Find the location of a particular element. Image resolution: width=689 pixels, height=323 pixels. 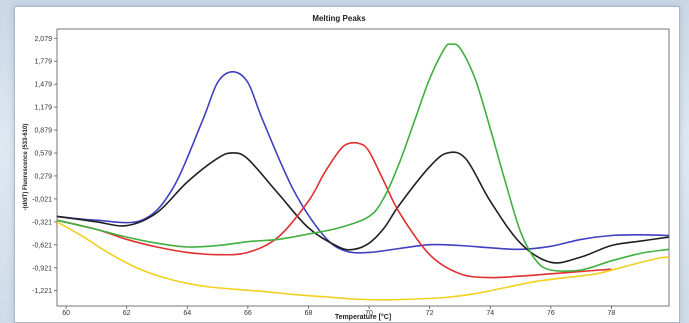

y-tick-label: -0,321 is located at coordinates (42, 222).